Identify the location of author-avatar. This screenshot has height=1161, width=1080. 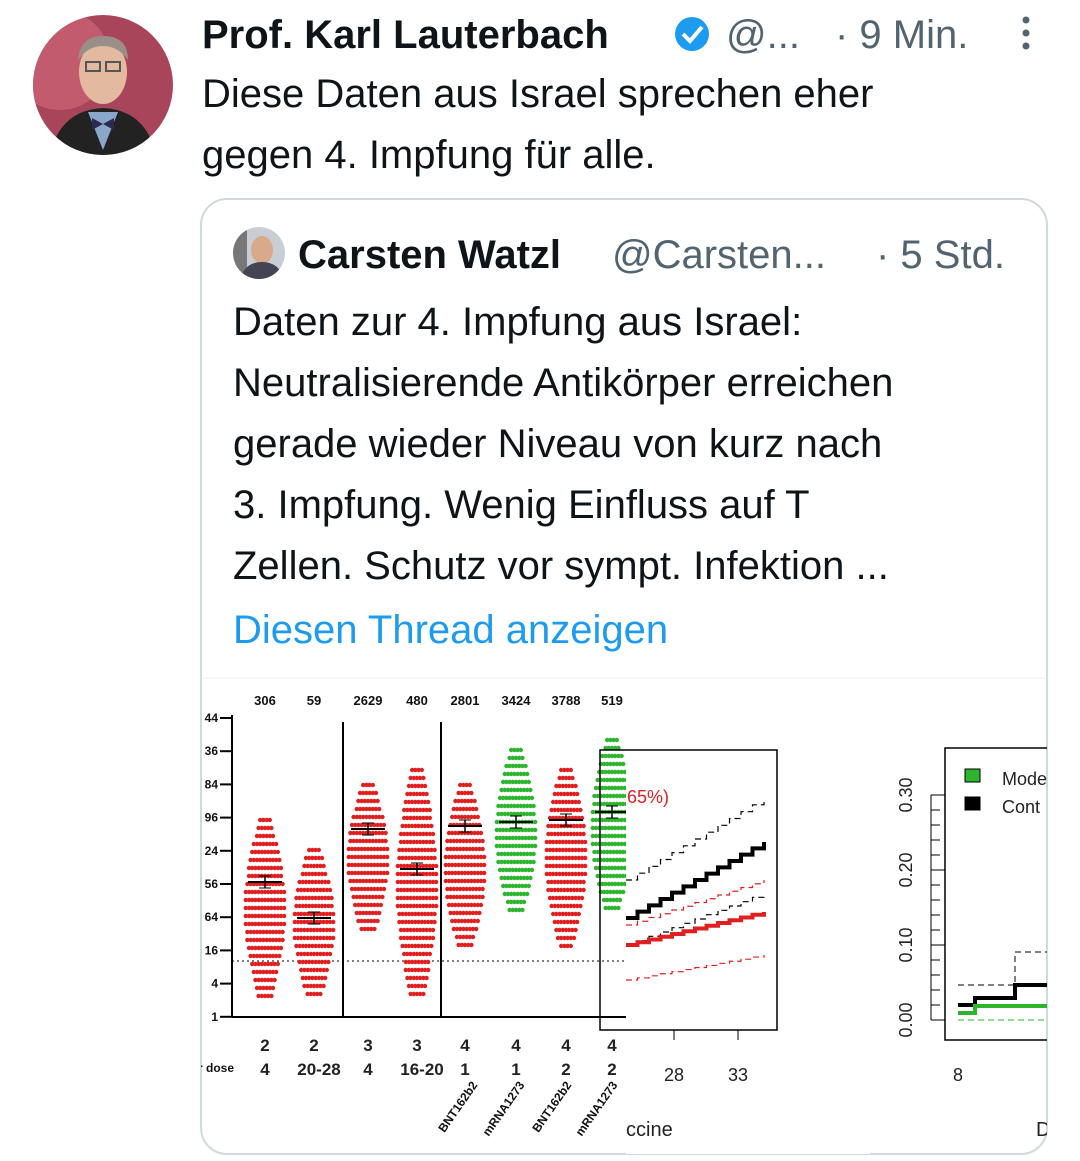
(91, 82).